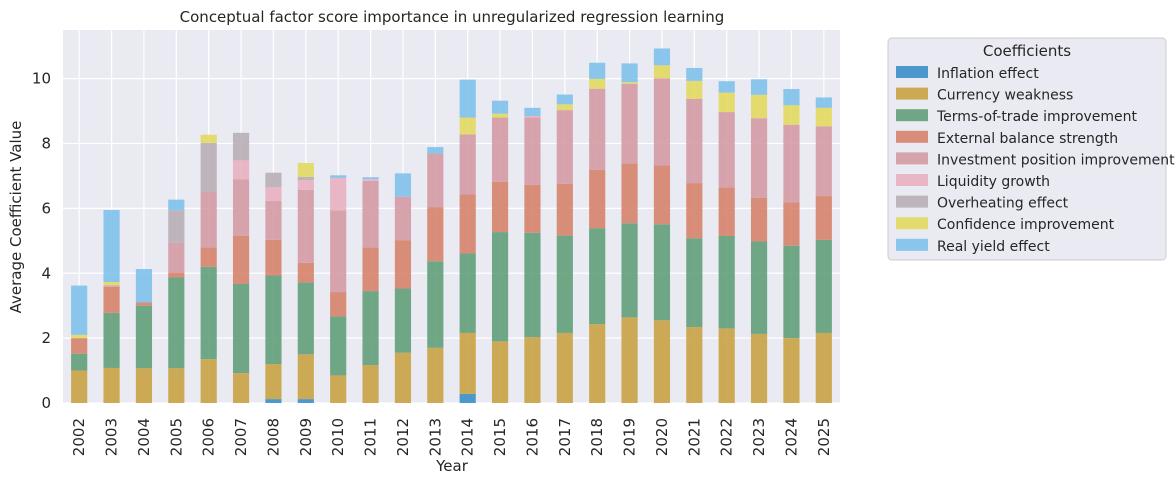 Image resolution: width=1176 pixels, height=484 pixels. Describe the element at coordinates (176, 437) in the screenshot. I see `x-tick-label: 2005` at that location.